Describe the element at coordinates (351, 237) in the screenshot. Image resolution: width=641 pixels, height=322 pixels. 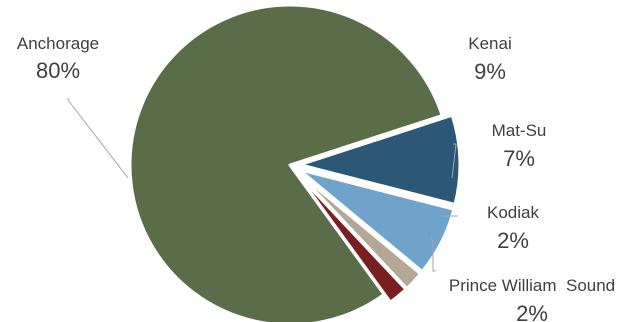
I see `slice-prince-william-sound` at that location.